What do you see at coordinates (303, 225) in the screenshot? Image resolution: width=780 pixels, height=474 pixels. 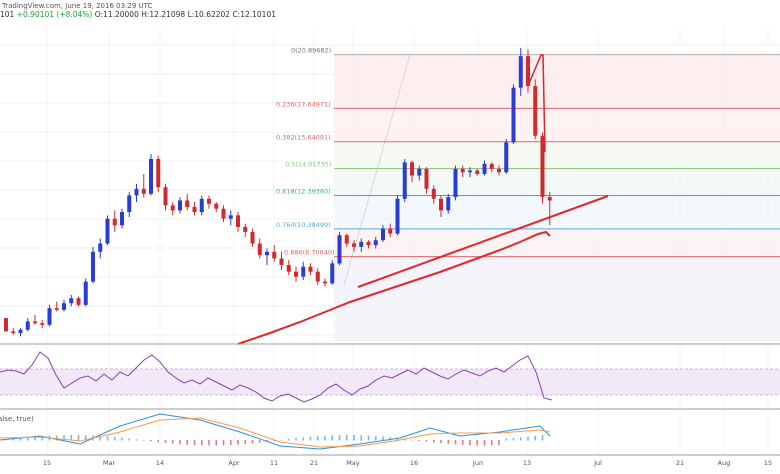 I see `fib-level-label: 0.764(10.38499)` at bounding box center [303, 225].